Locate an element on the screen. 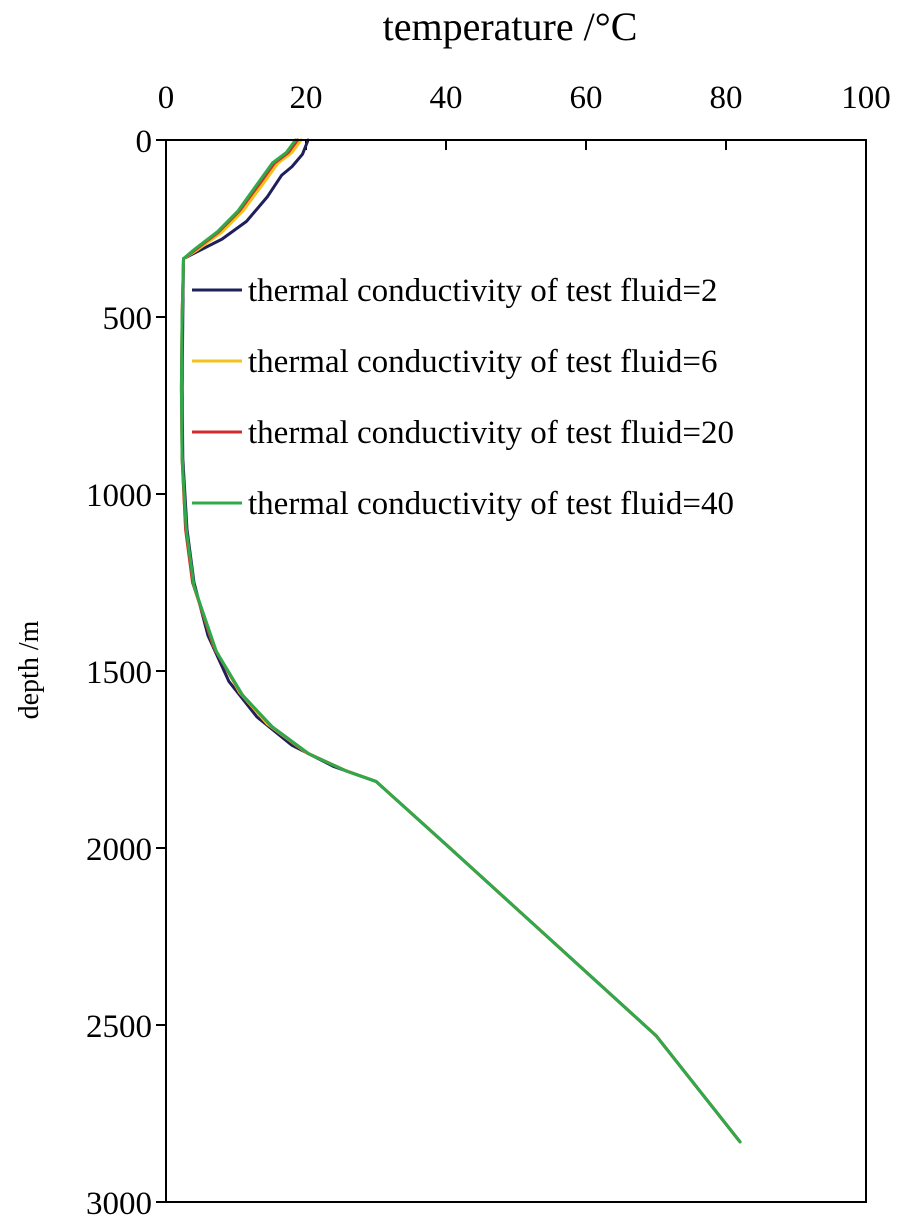 This screenshot has height=1220, width=900. x-tick-label: 80 is located at coordinates (726, 98).